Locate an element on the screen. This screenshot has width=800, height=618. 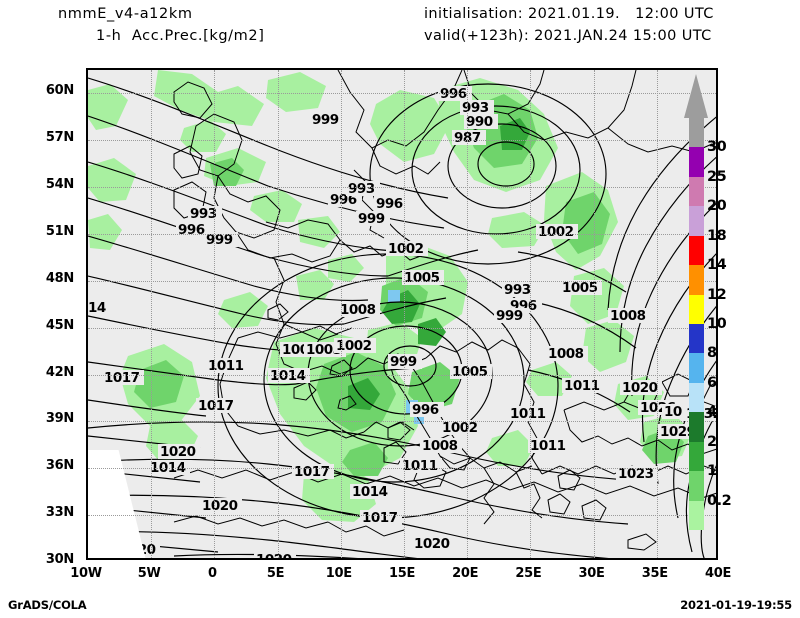
svg-text: 1005 is located at coordinates (324, 350).